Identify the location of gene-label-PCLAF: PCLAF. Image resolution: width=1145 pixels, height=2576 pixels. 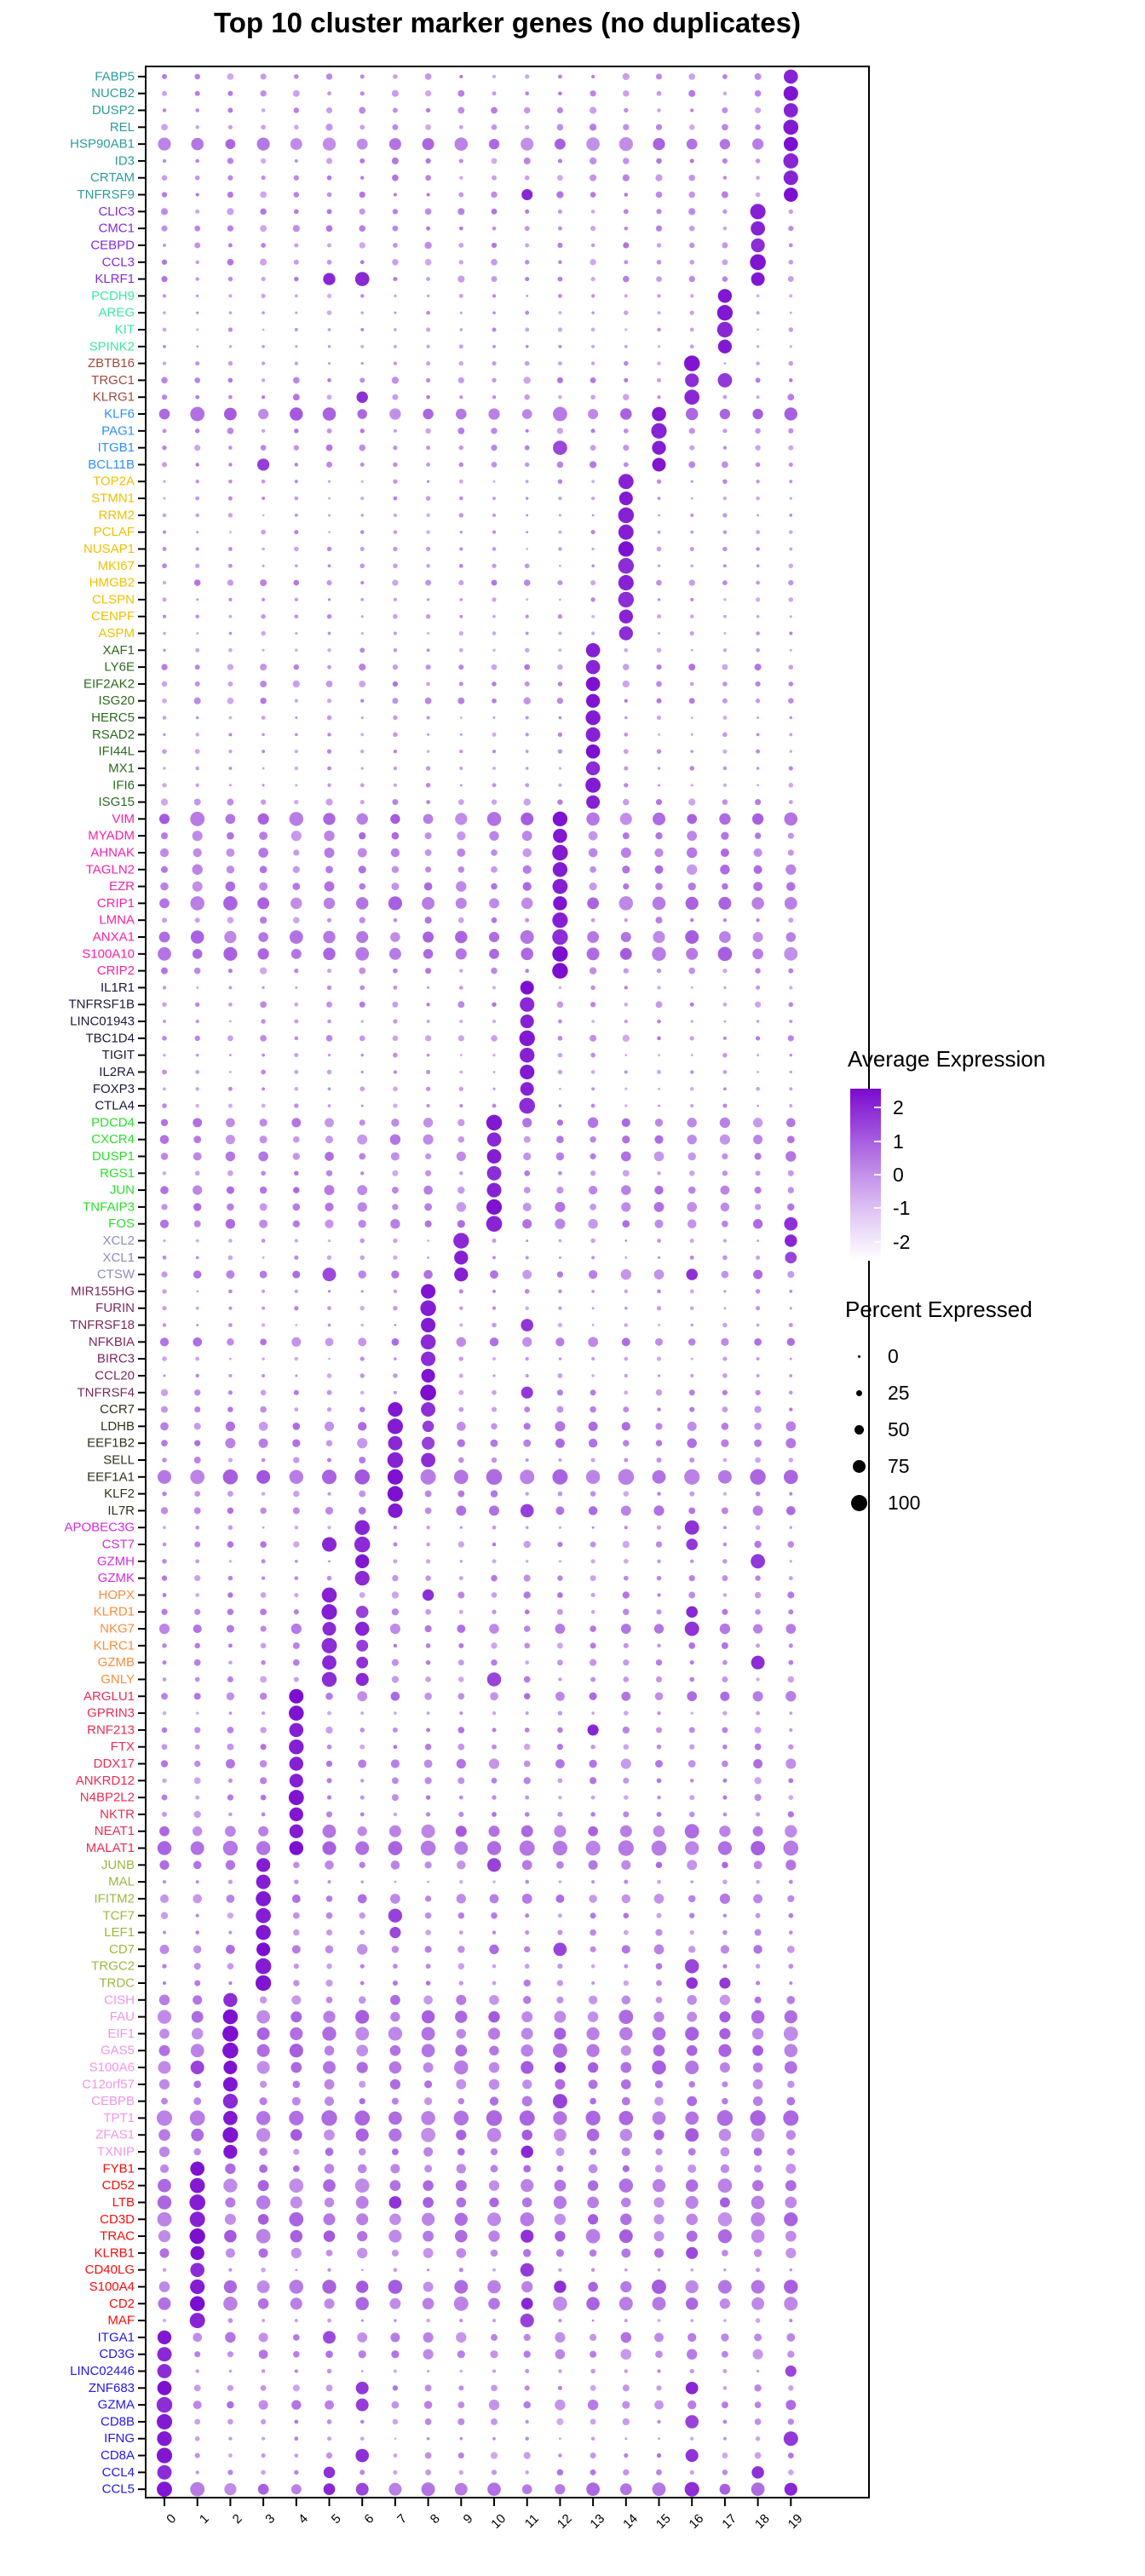
(114, 532).